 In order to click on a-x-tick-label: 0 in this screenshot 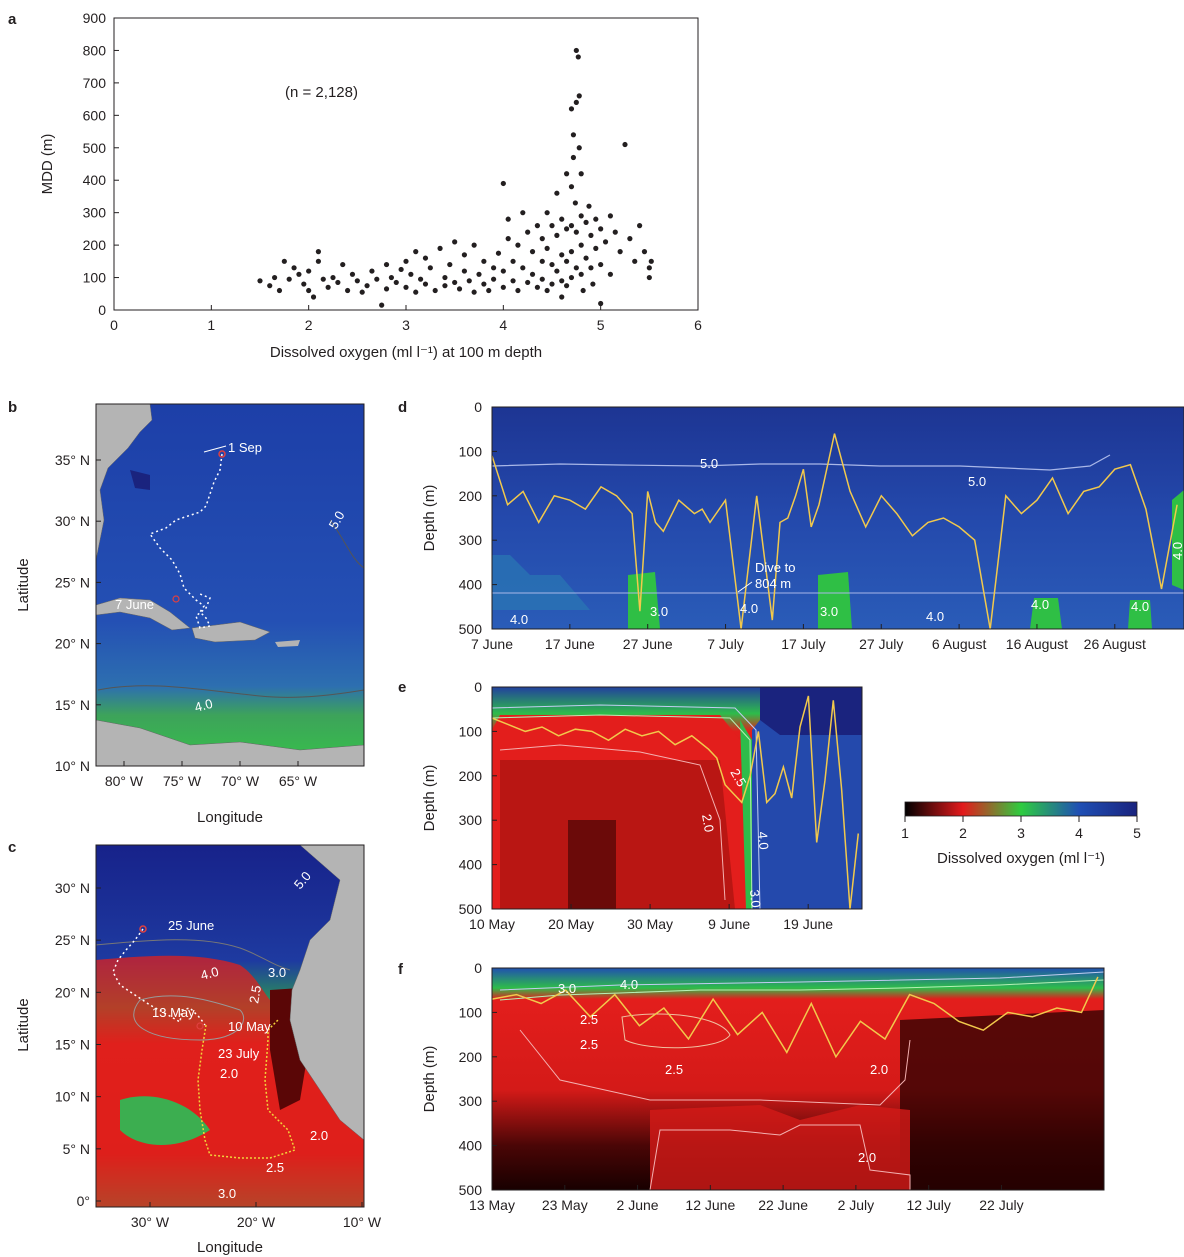, I will do `click(114, 325)`.